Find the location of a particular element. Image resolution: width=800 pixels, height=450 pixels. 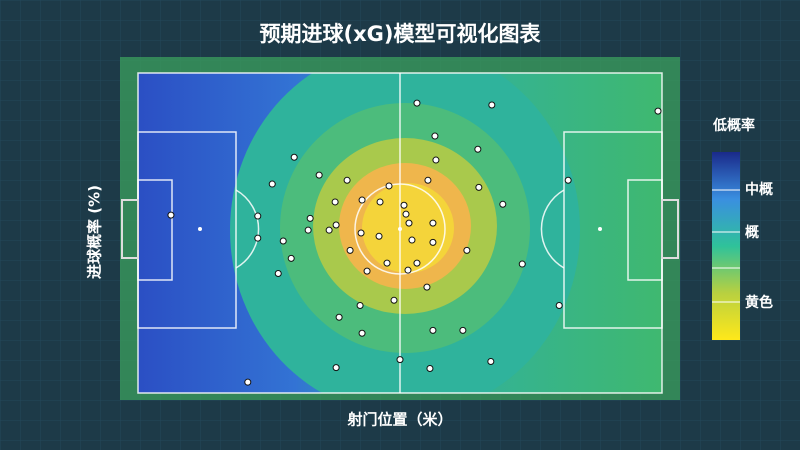

y-axis-label: 进球概率 (%) is located at coordinates (95, 232).